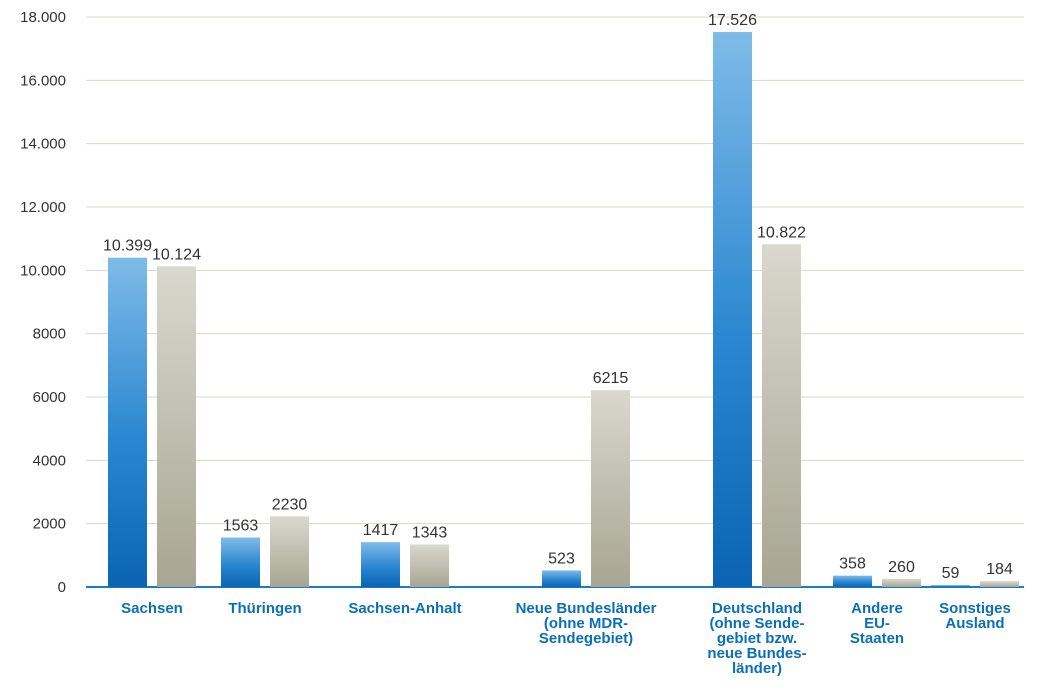  I want to click on data-label: 260, so click(901, 567).